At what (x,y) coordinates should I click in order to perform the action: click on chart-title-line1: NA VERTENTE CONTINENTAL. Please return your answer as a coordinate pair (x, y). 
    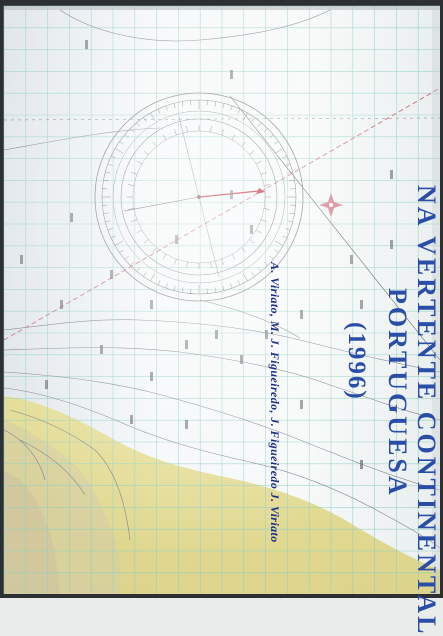
    Looking at the image, I should click on (426, 410).